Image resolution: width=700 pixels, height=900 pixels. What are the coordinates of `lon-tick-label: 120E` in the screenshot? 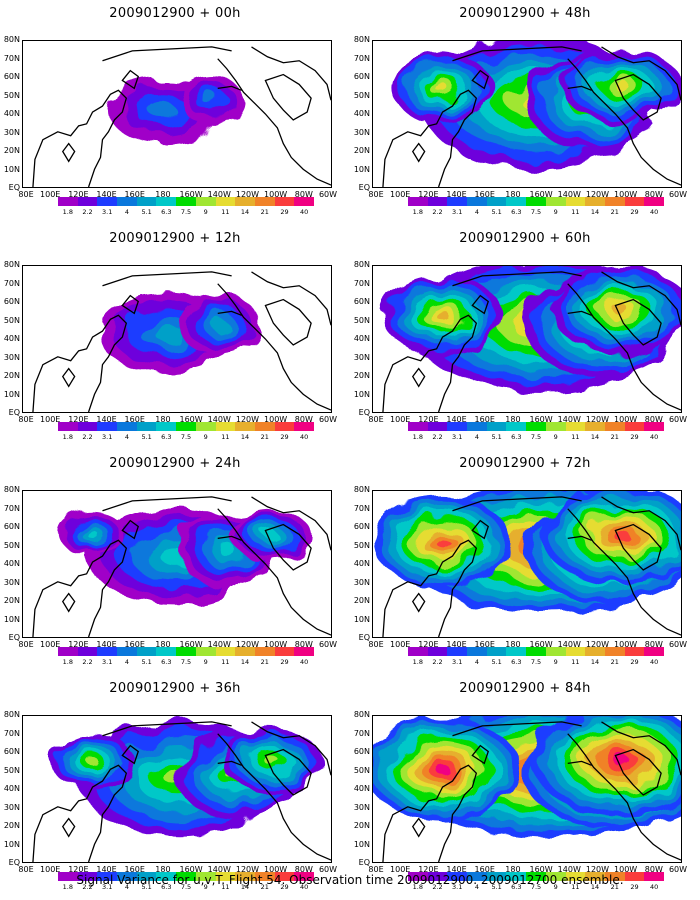 It's located at (78, 194).